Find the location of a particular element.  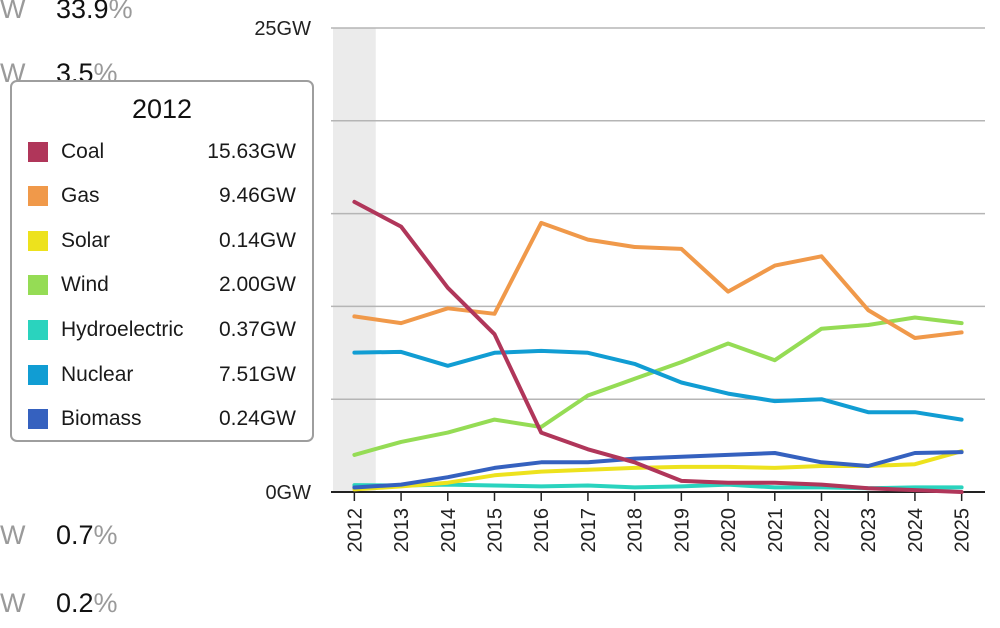

background-row-3: W 0.7% is located at coordinates (59, 535).